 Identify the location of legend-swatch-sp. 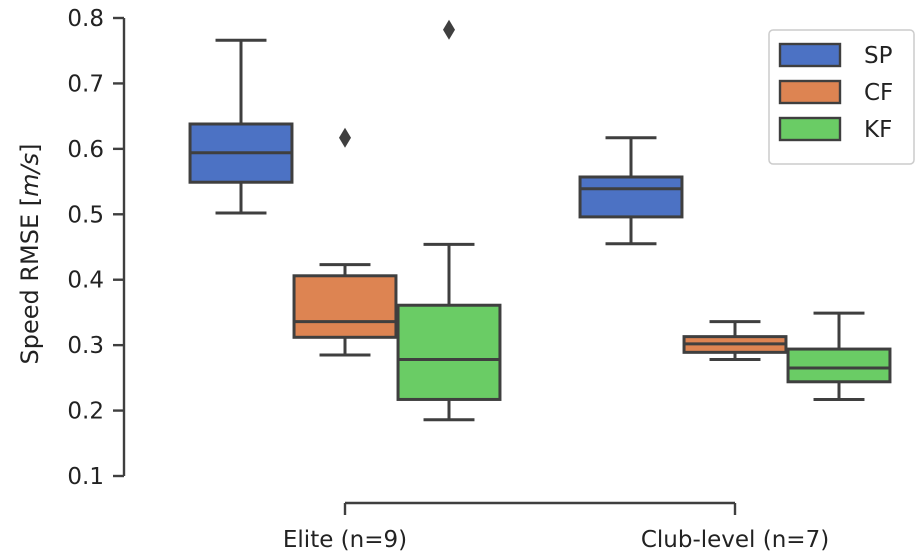
(810, 55).